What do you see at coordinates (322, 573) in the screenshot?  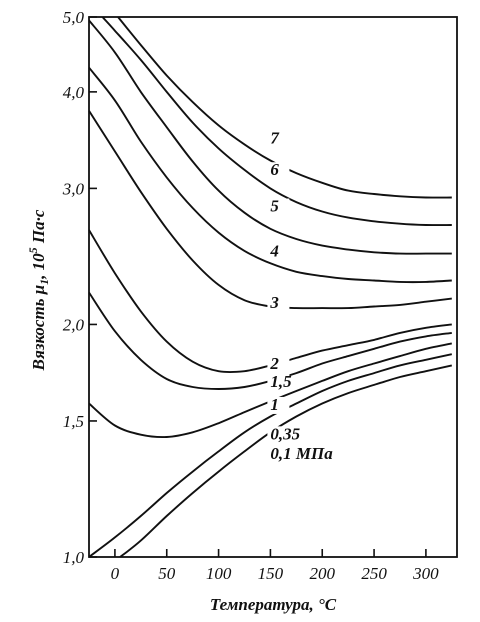 I see `x-tick-label: 200` at bounding box center [322, 573].